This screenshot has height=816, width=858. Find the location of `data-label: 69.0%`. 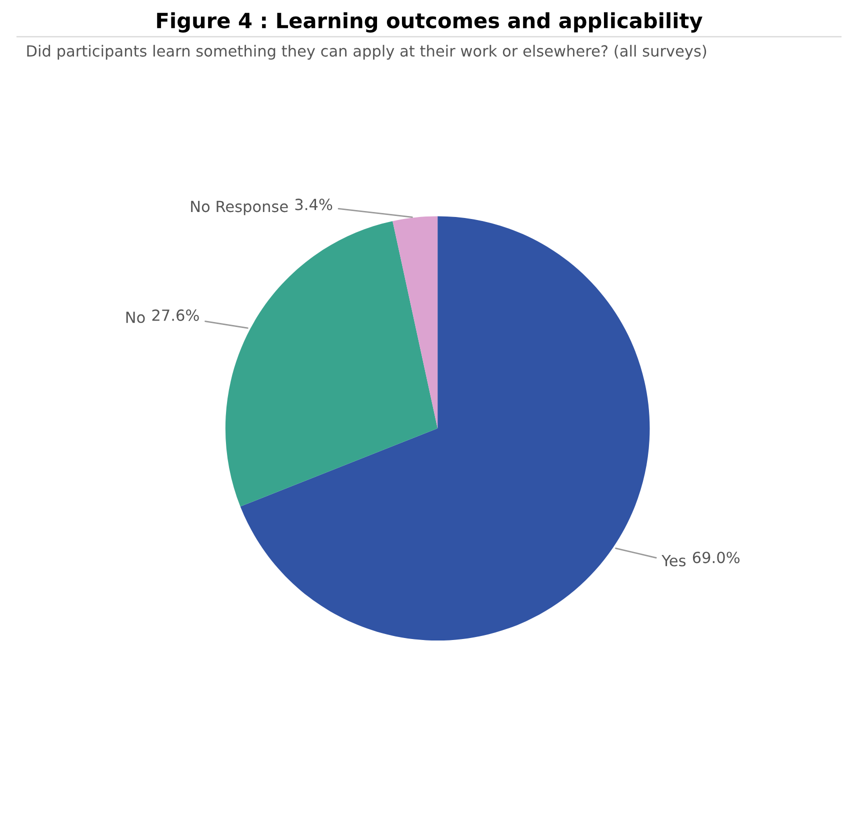

data-label: 69.0% is located at coordinates (716, 558).